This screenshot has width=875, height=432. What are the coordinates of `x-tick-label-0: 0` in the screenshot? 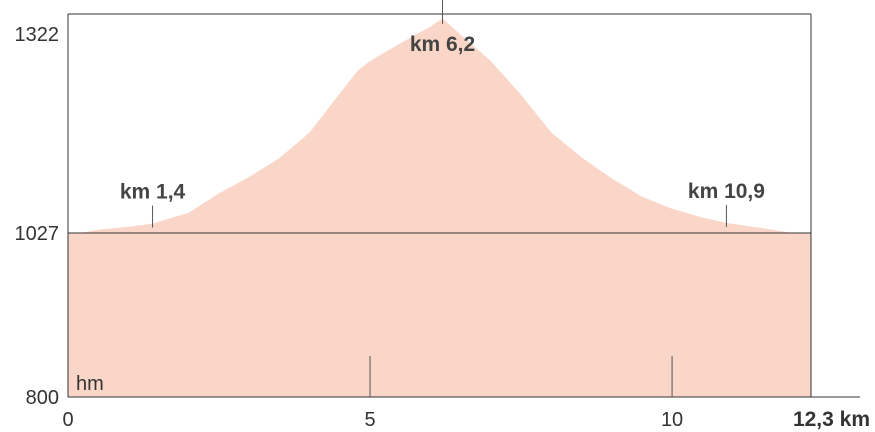 It's located at (67, 420).